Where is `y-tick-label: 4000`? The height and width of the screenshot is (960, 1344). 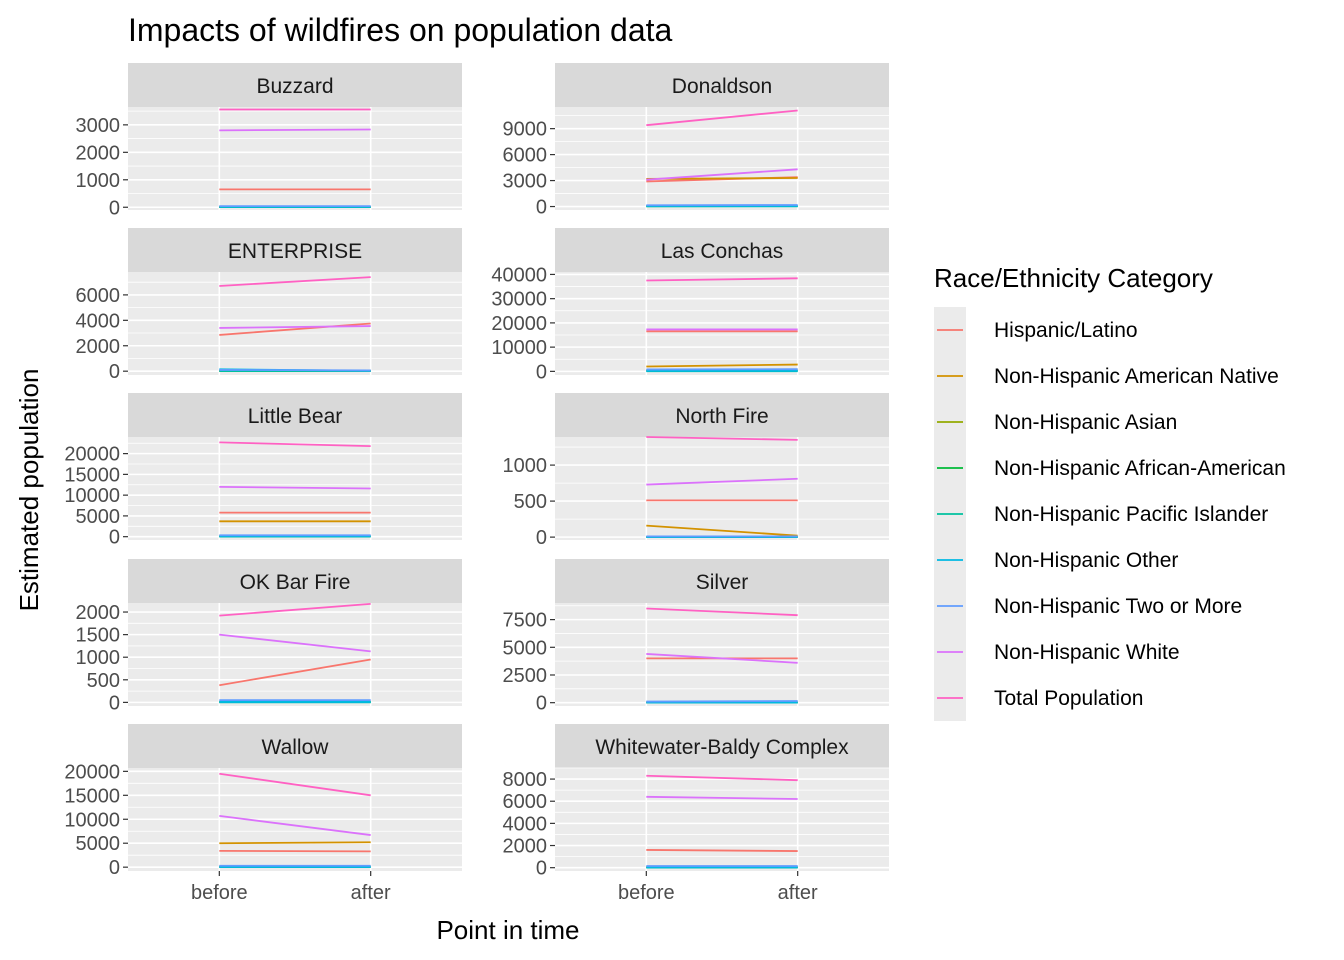 y-tick-label: 4000 is located at coordinates (525, 824).